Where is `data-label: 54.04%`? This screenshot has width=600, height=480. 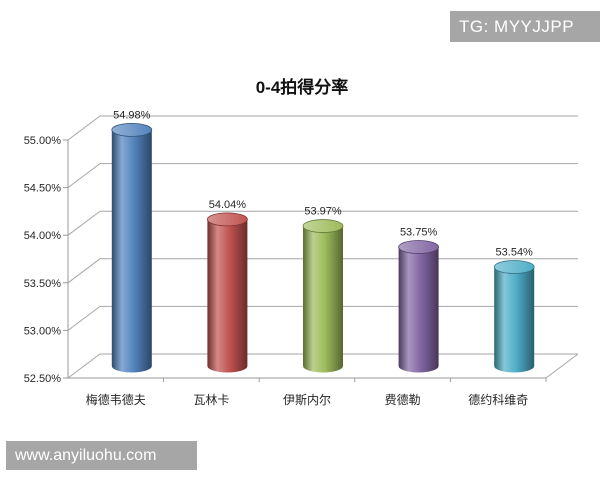 data-label: 54.04% is located at coordinates (228, 205).